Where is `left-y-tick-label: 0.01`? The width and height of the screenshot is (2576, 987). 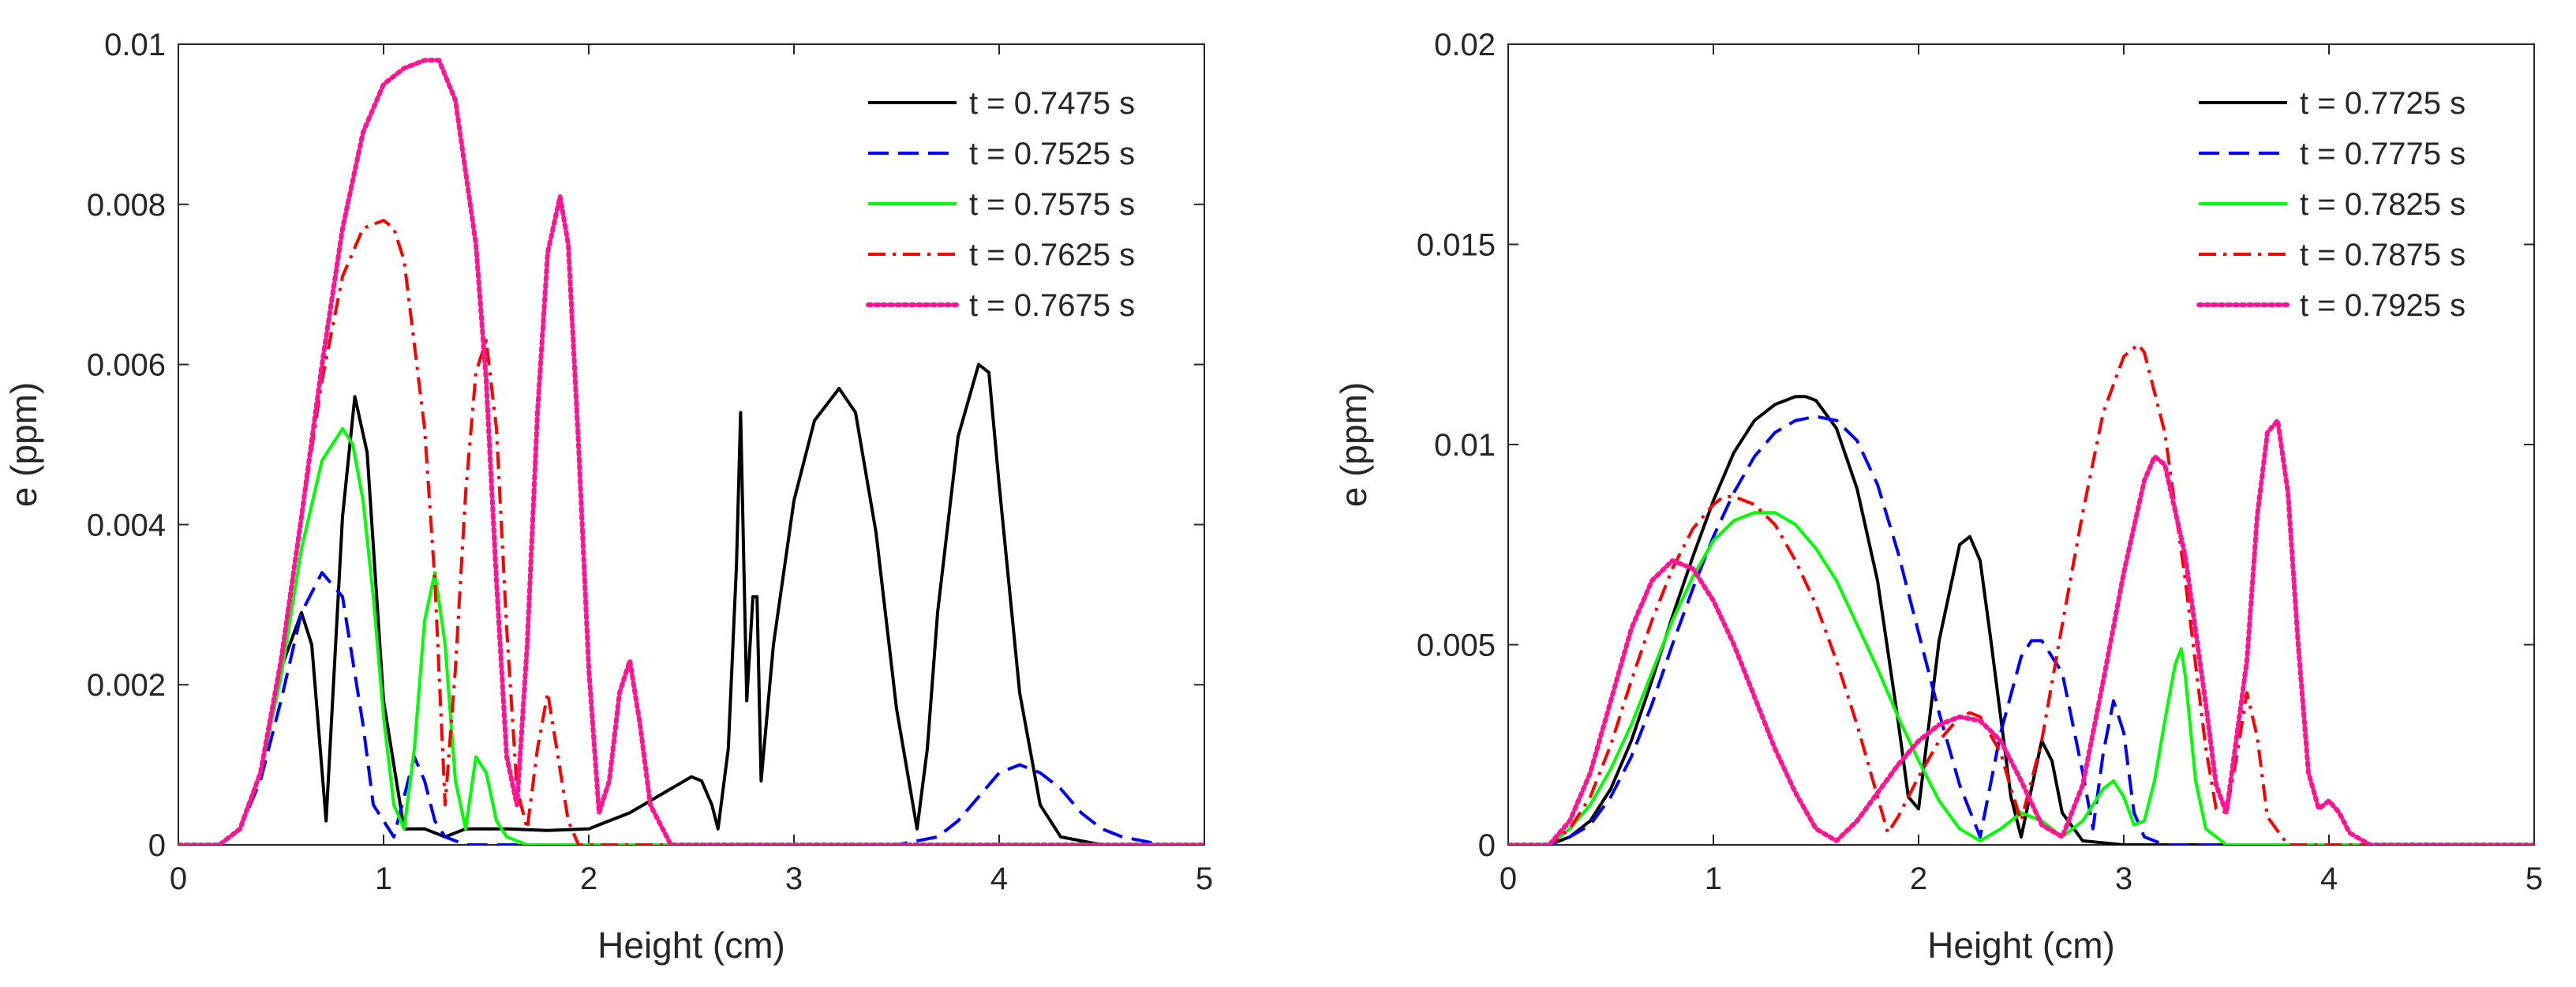 left-y-tick-label: 0.01 is located at coordinates (135, 45).